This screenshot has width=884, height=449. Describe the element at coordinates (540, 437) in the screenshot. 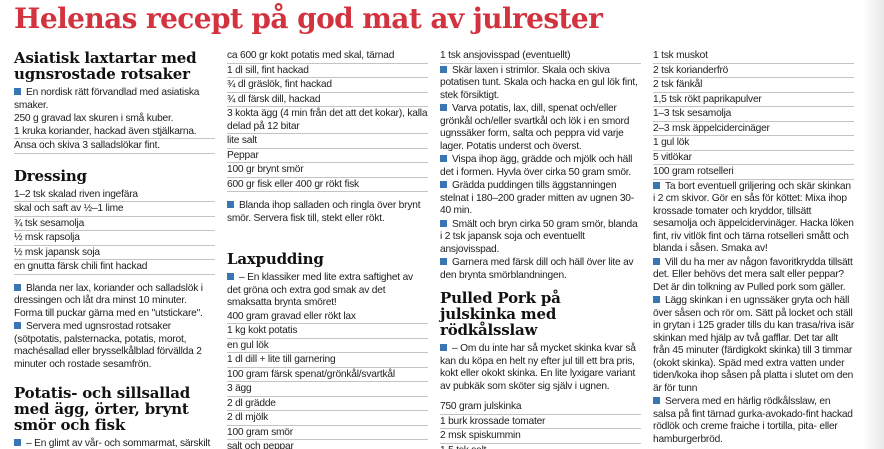

I see `ingredient-line: 2 msk spiskummin` at that location.